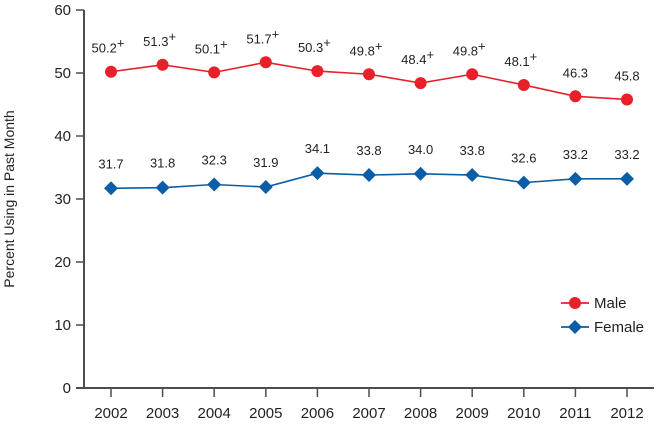 The image size is (662, 424). What do you see at coordinates (602, 315) in the screenshot?
I see `legend: Male Female` at bounding box center [602, 315].